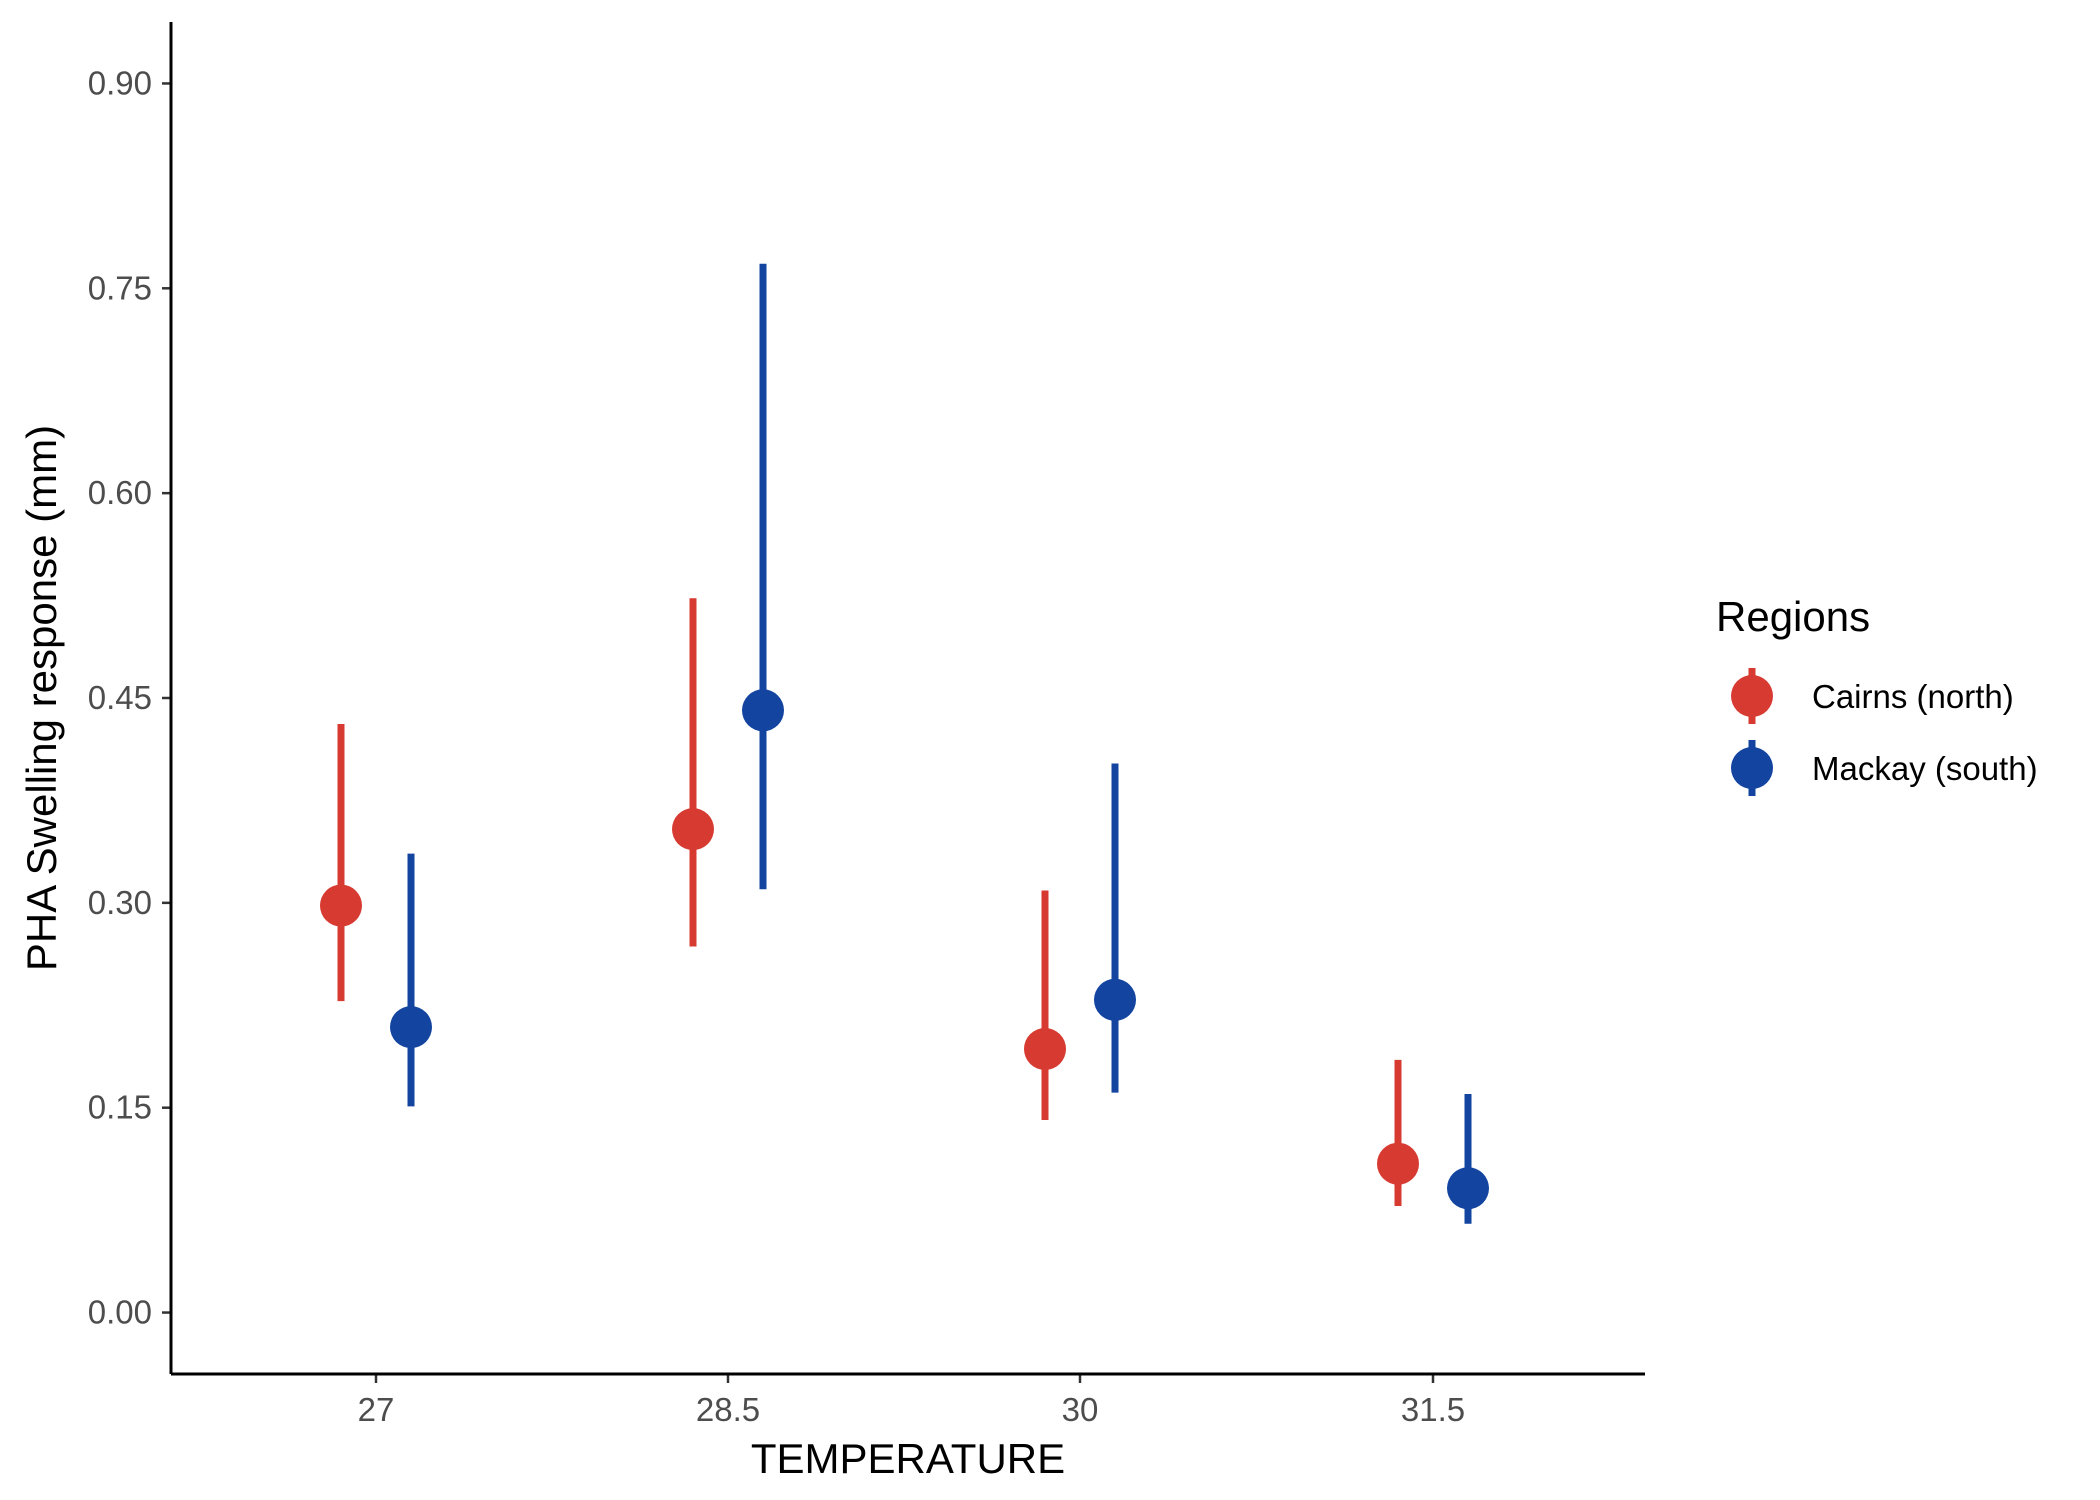 The width and height of the screenshot is (2100, 1500). What do you see at coordinates (908, 1458) in the screenshot?
I see `x-axis-title: TEMPERATURE` at bounding box center [908, 1458].